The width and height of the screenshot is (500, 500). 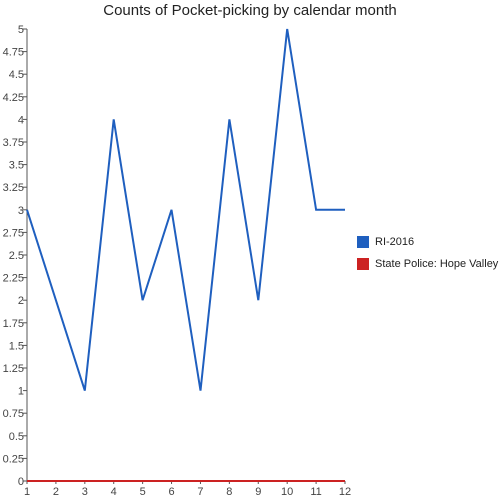 What do you see at coordinates (16, 437) in the screenshot?
I see `y-tick-label: 0.5` at bounding box center [16, 437].